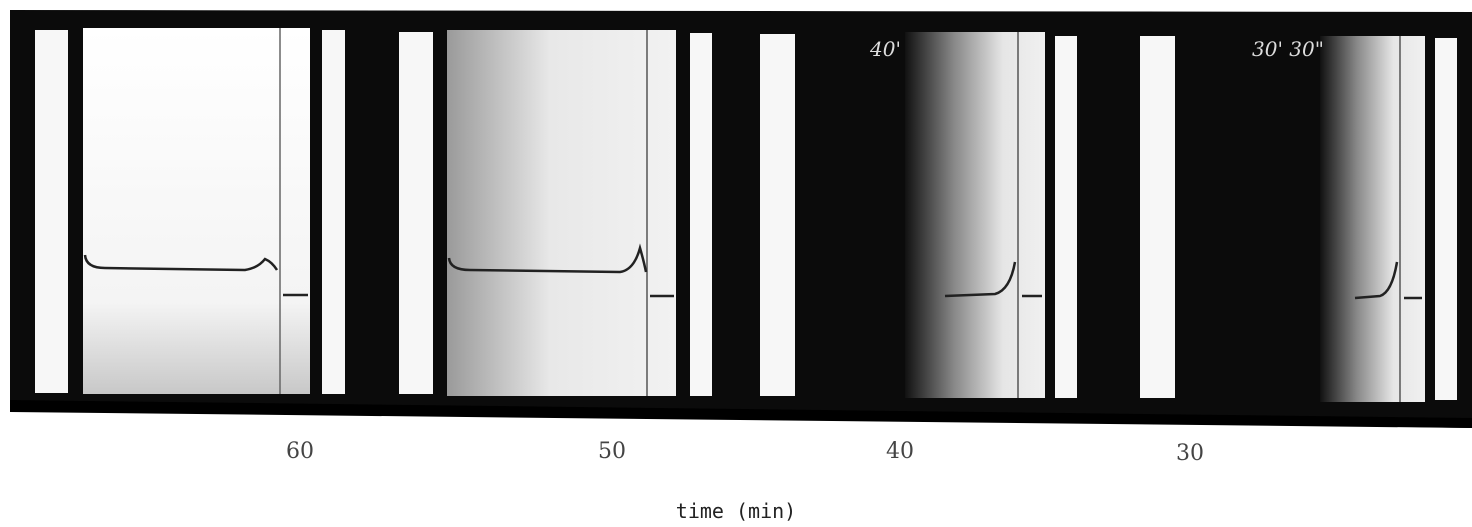 This screenshot has width=1472, height=527. I want to click on time-label: 30, so click(1190, 453).